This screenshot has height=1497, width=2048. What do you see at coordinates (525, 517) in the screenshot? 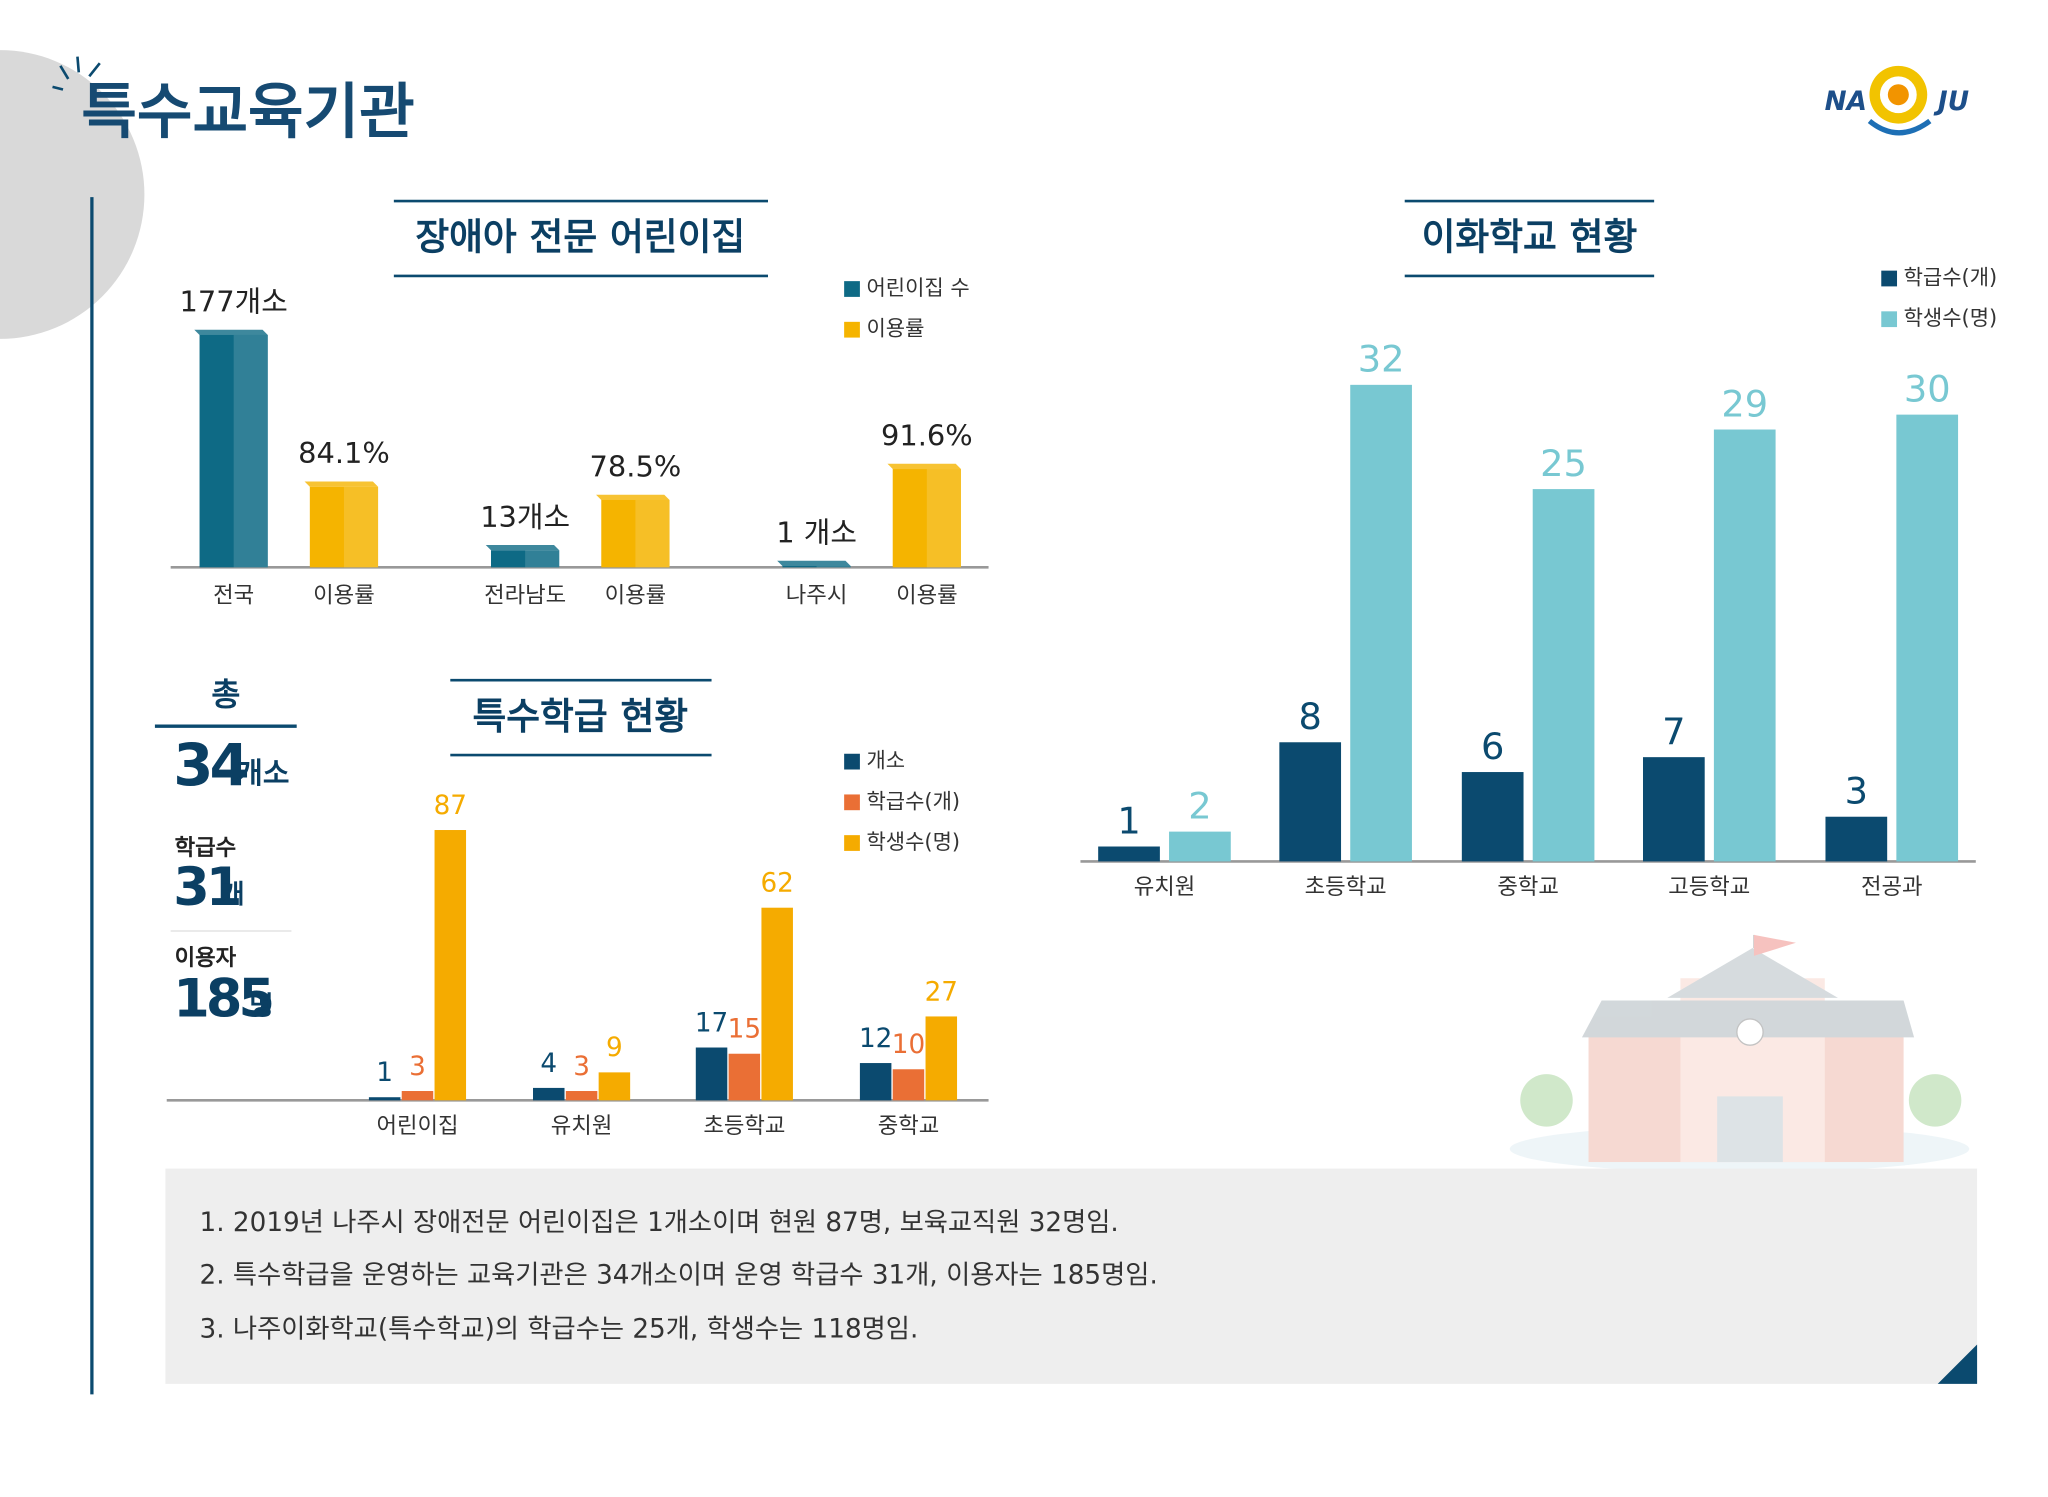
I see `value-label: 13개소` at bounding box center [525, 517].